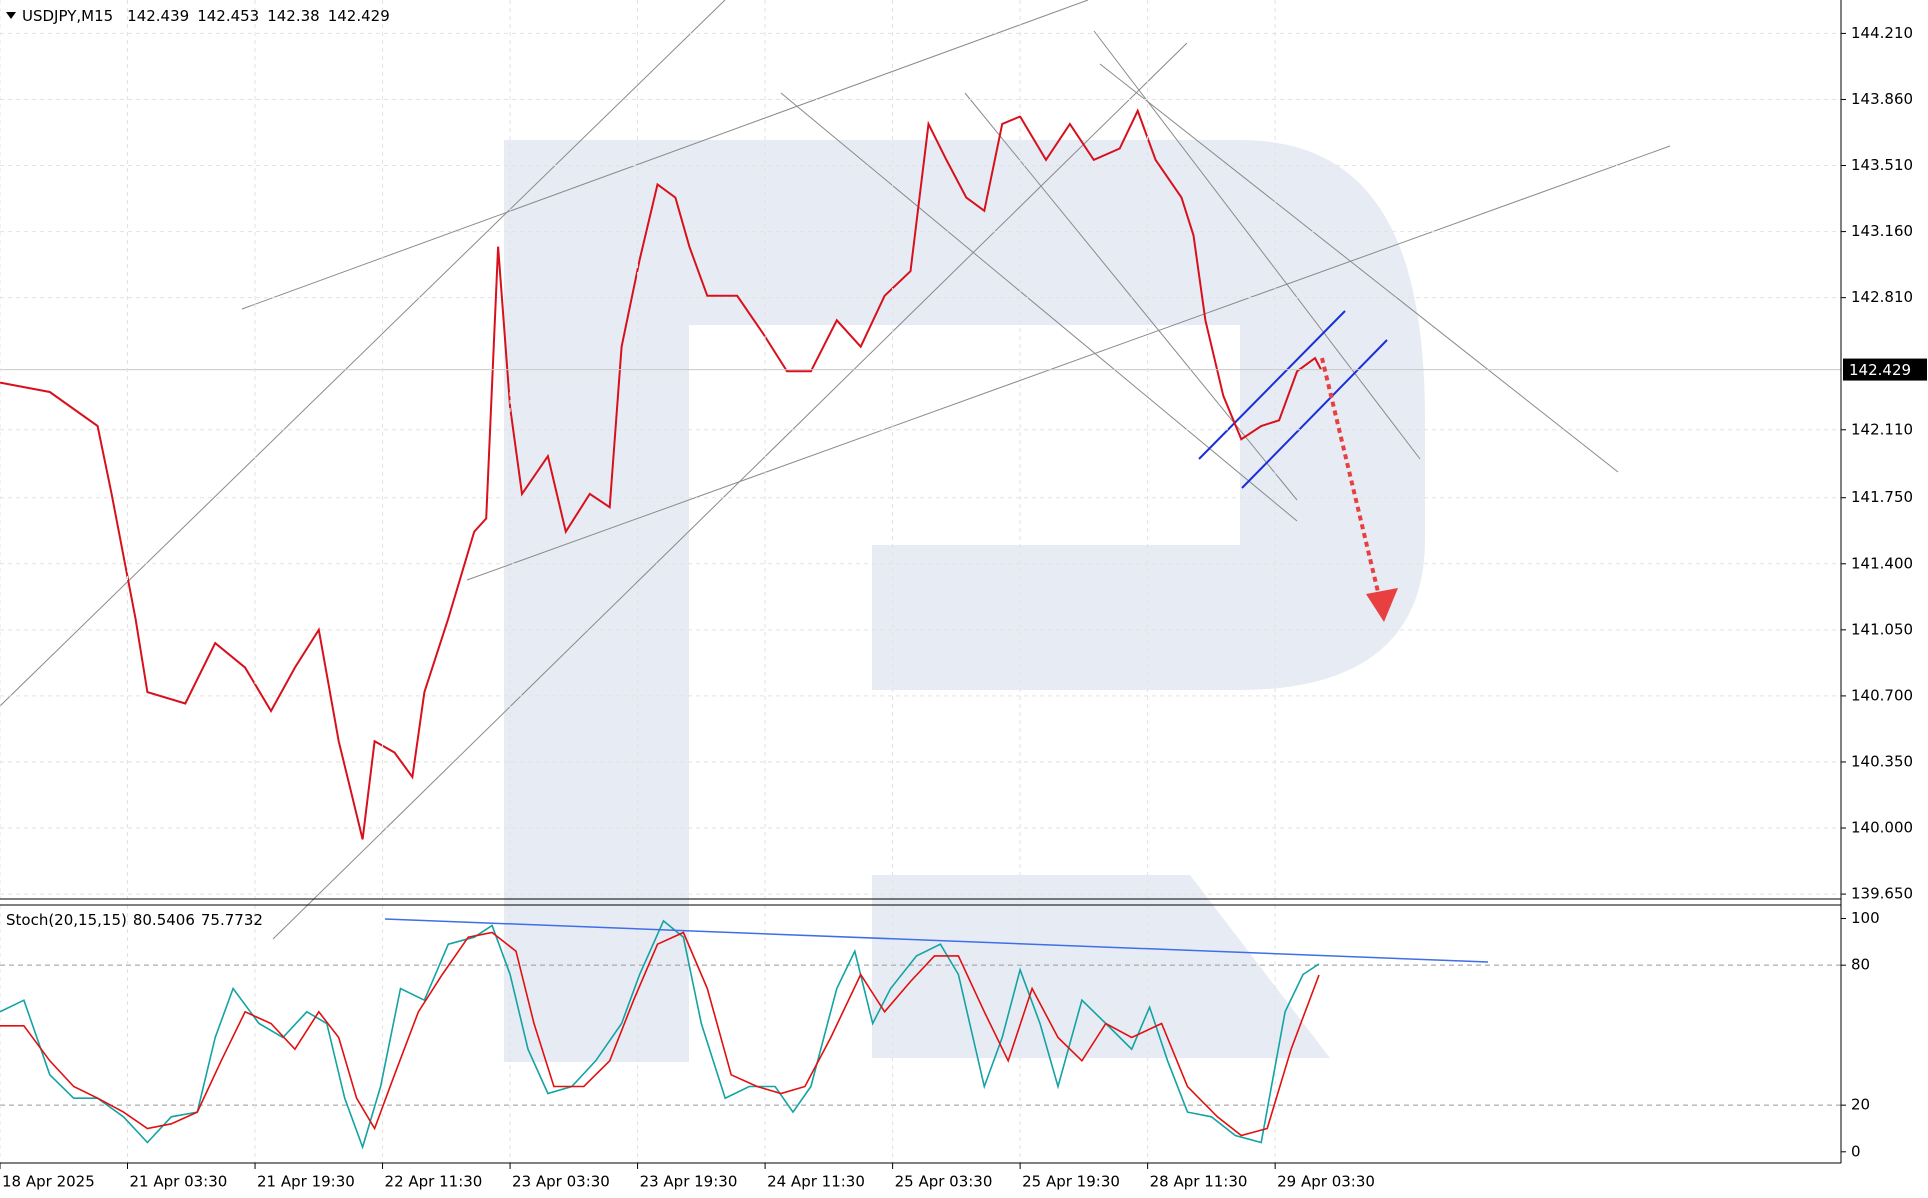 The image size is (1928, 1198). I want to click on y-tick-label: 142.110, so click(1882, 429).